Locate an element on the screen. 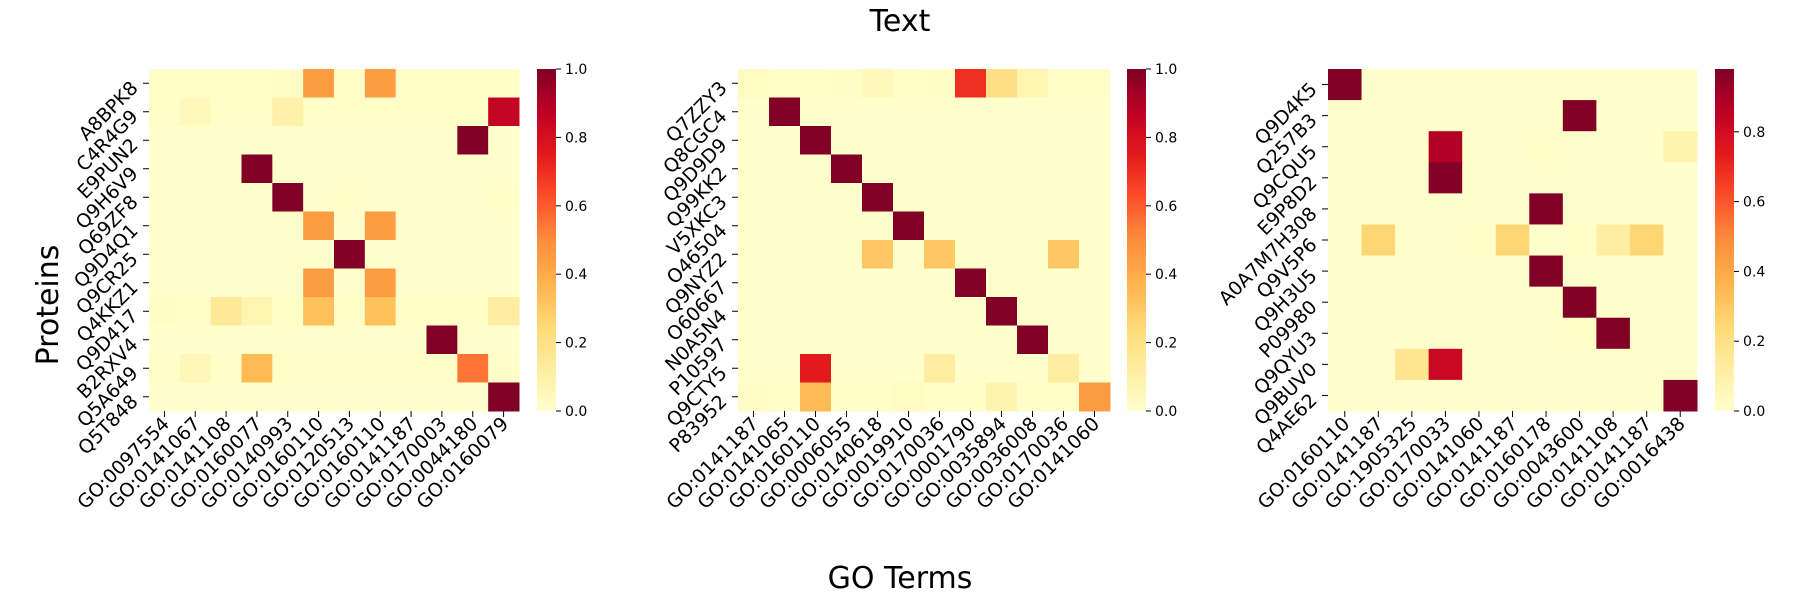  colorbar-tick-label: 0.6 is located at coordinates (576, 207).